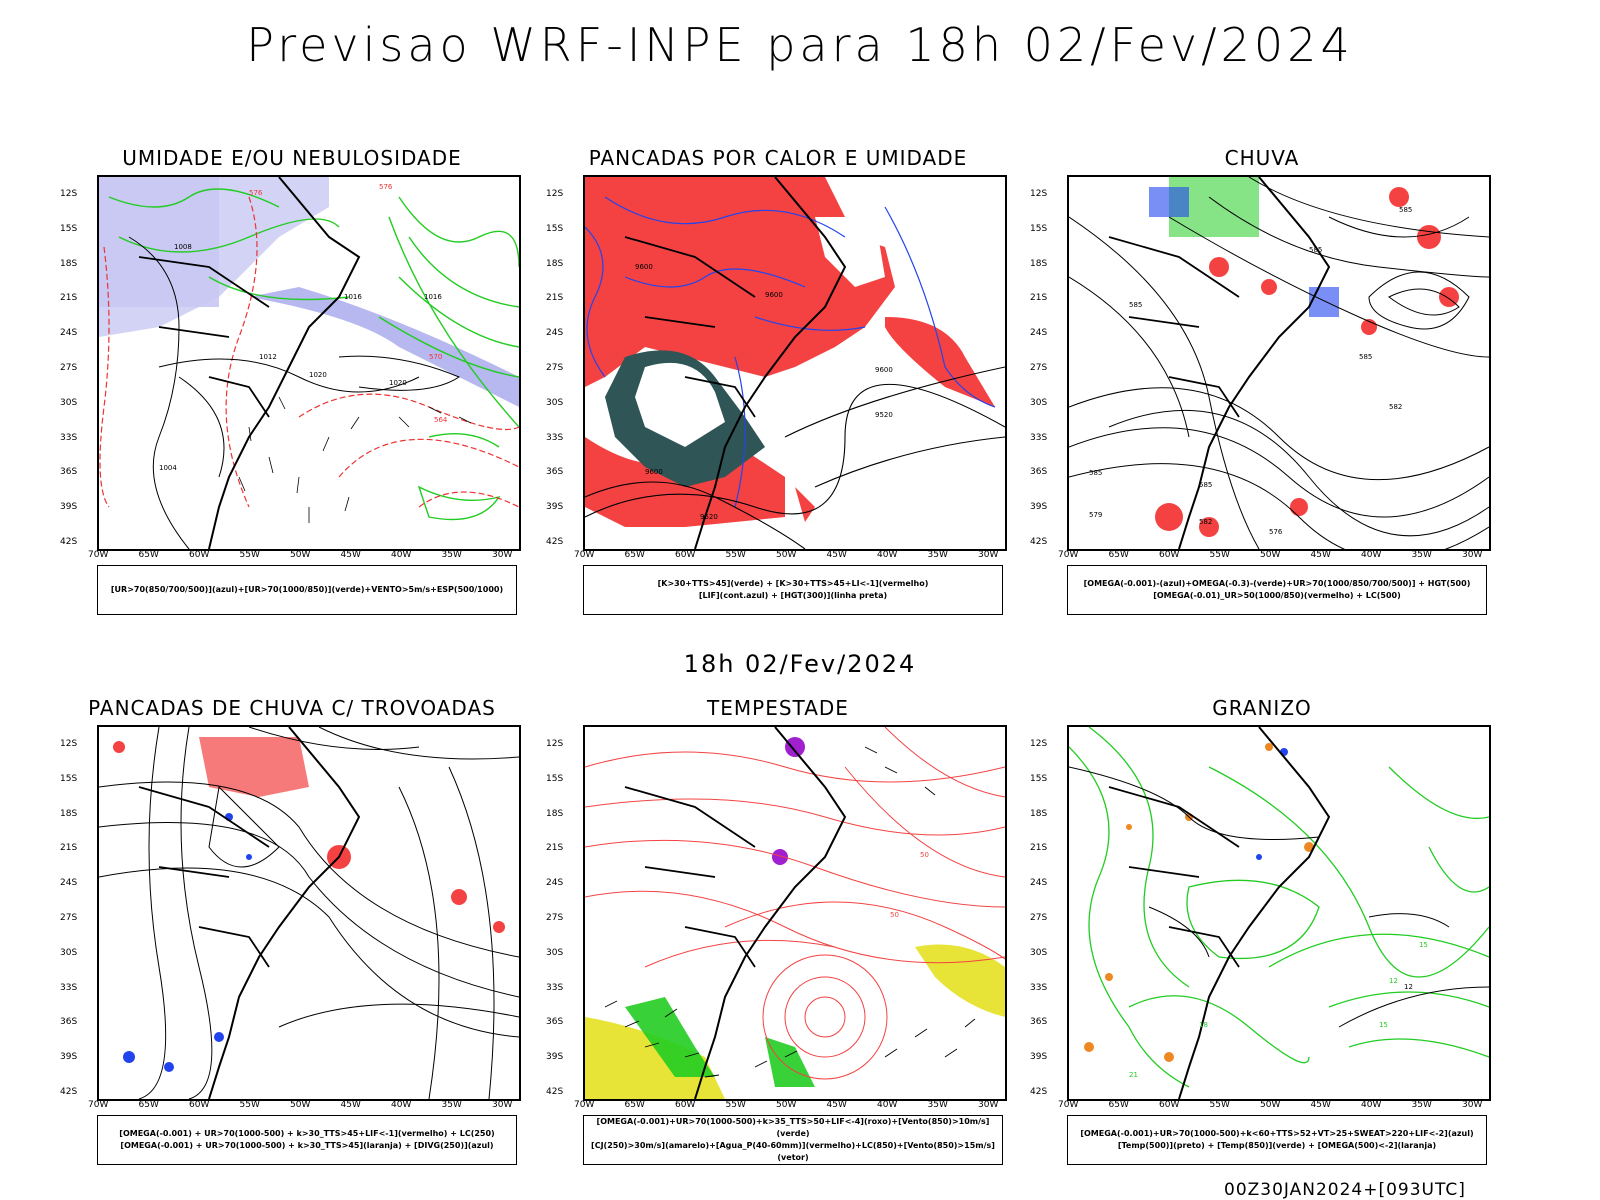 This screenshot has width=1600, height=1200. Describe the element at coordinates (1262, 708) in the screenshot. I see `panel-title: GRANIZO` at that location.